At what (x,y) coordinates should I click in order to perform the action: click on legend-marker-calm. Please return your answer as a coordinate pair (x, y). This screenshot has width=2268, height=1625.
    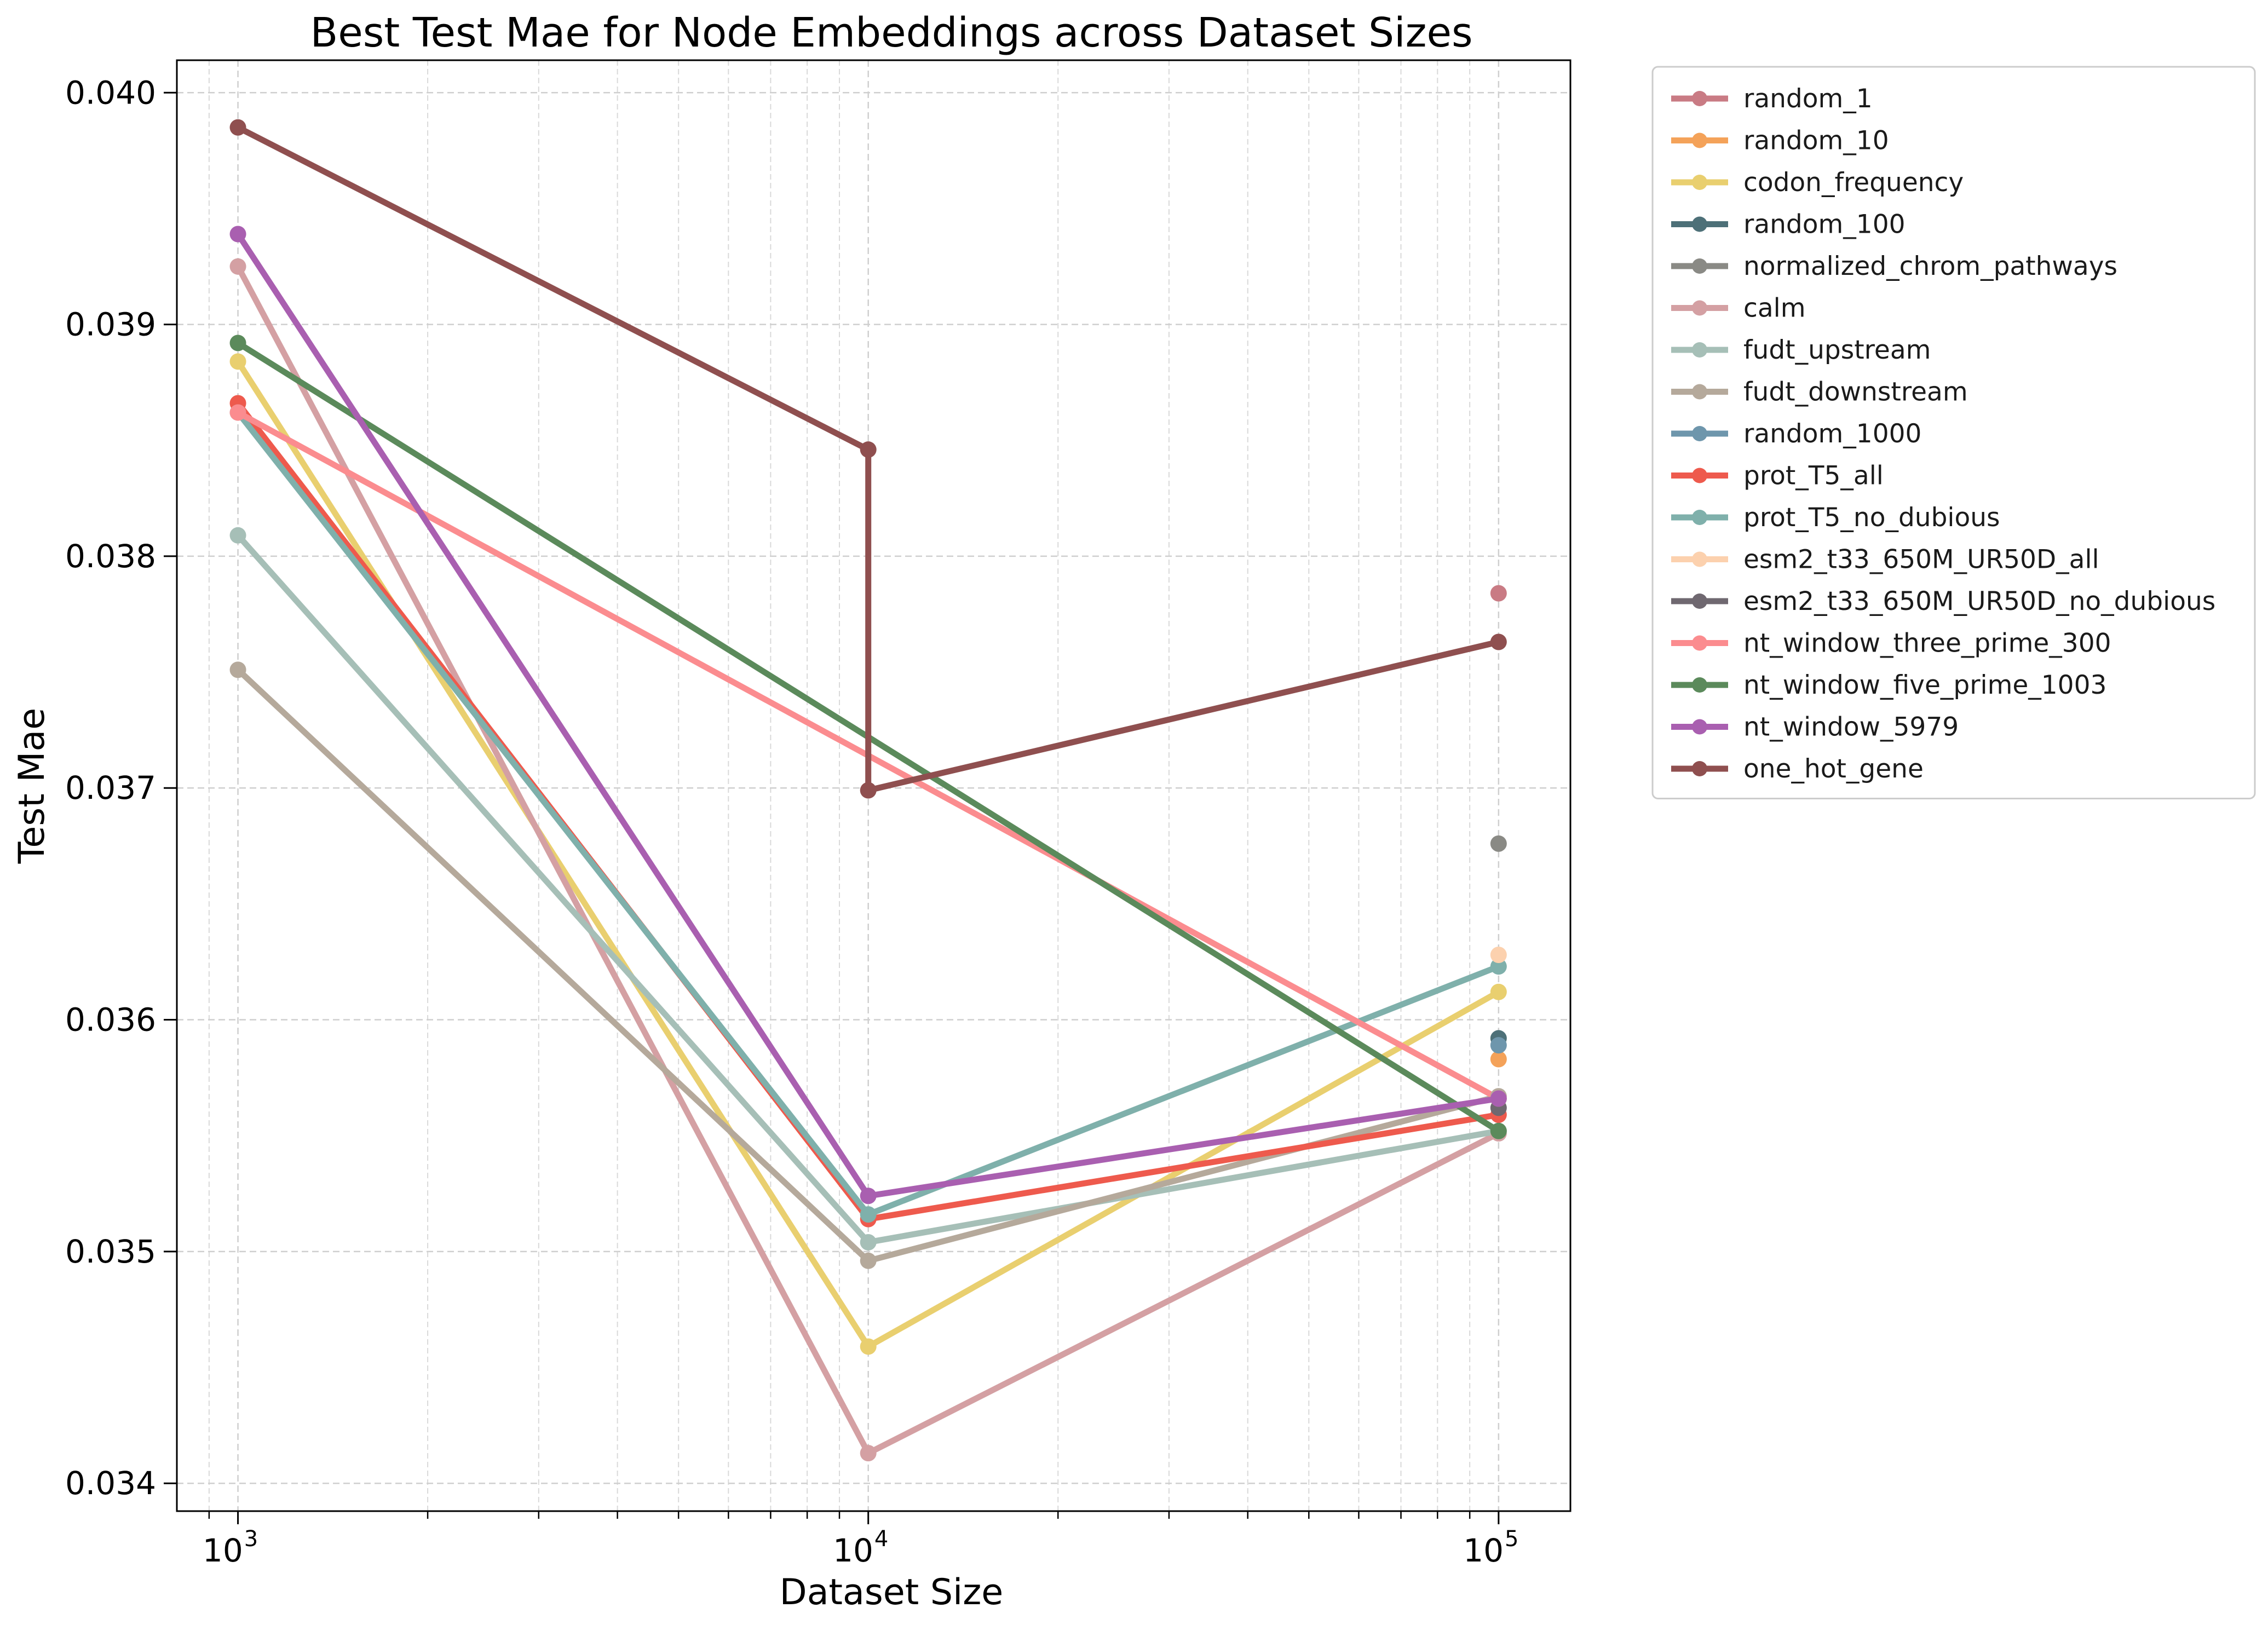
    Looking at the image, I should click on (1699, 308).